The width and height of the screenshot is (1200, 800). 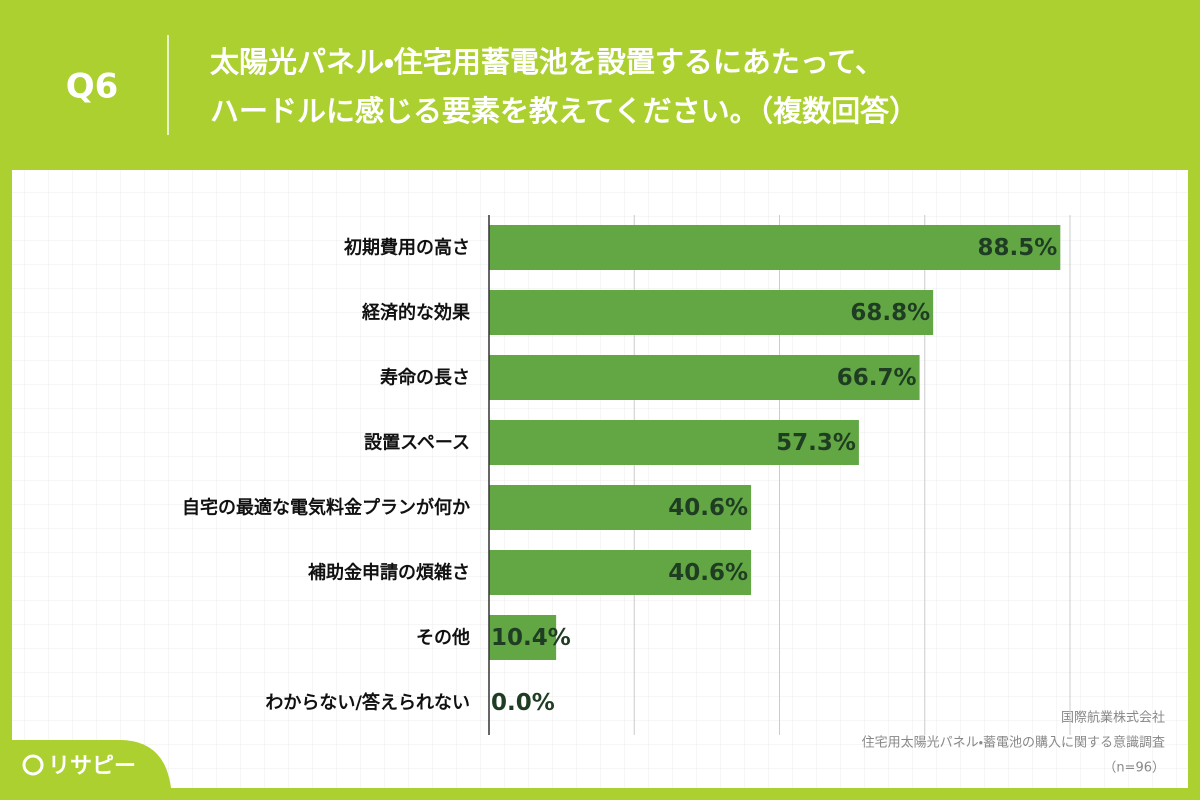 I want to click on question-number: Q6, so click(x=92, y=87).